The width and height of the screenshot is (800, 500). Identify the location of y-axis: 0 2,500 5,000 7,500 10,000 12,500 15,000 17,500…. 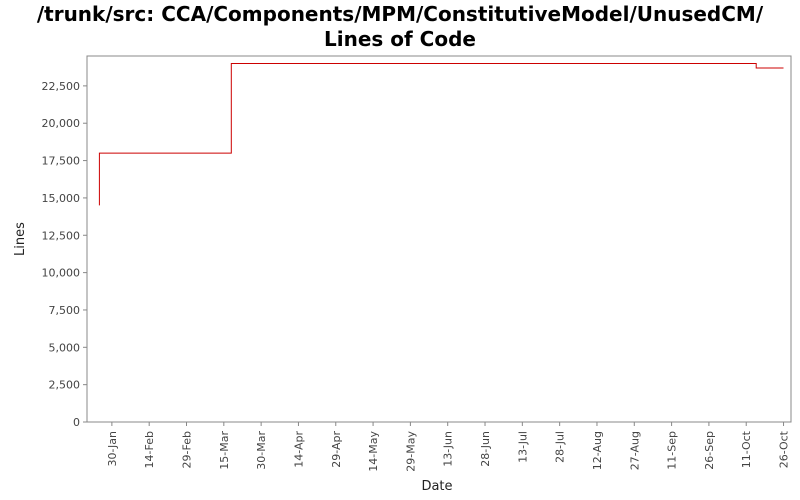
(64, 254).